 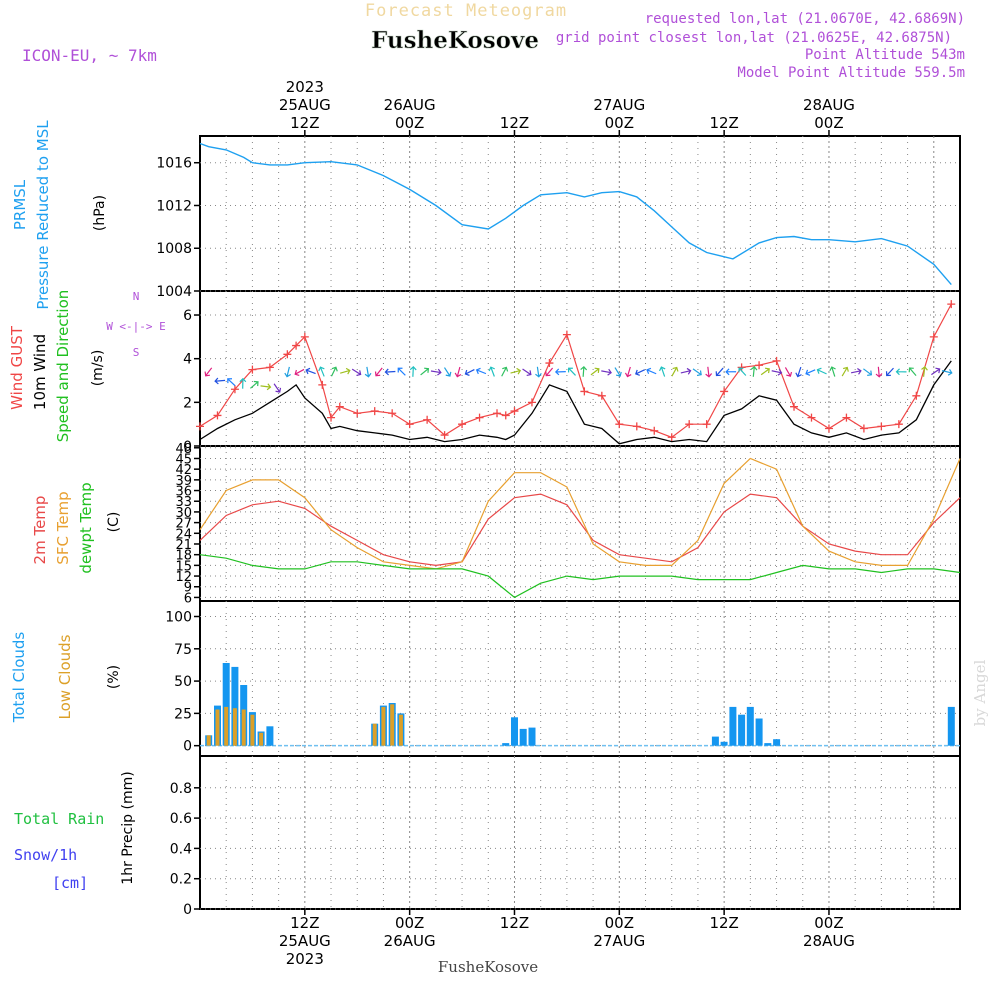 What do you see at coordinates (805, 19) in the screenshot?
I see `requested-coords: requested lon,lat (21.0670E, 42.6869N)` at bounding box center [805, 19].